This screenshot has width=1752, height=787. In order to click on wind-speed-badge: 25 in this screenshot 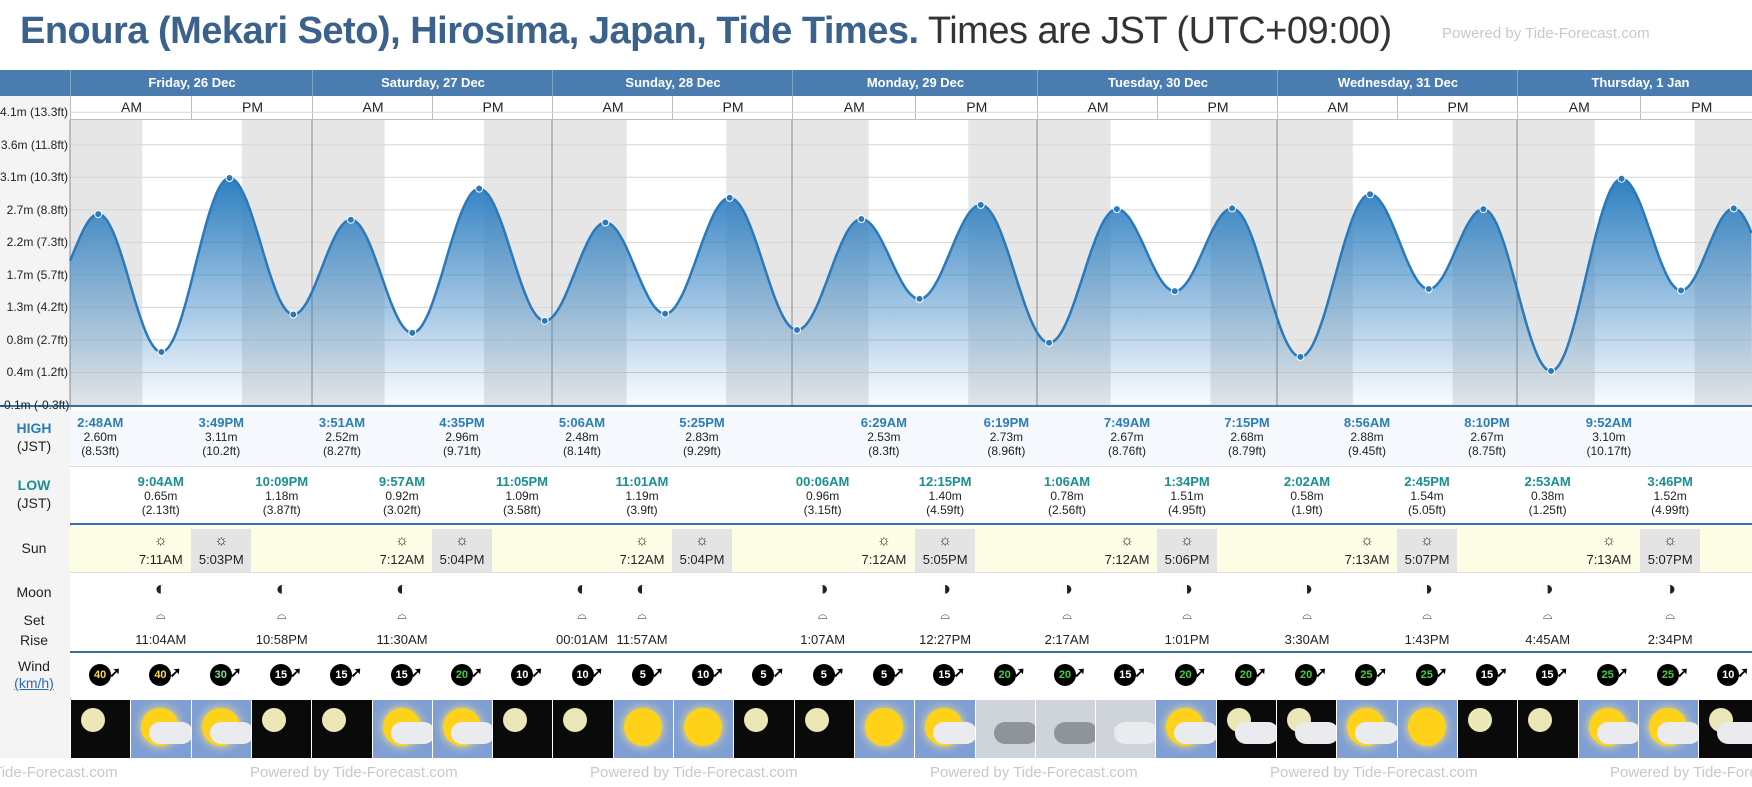, I will do `click(1667, 675)`.